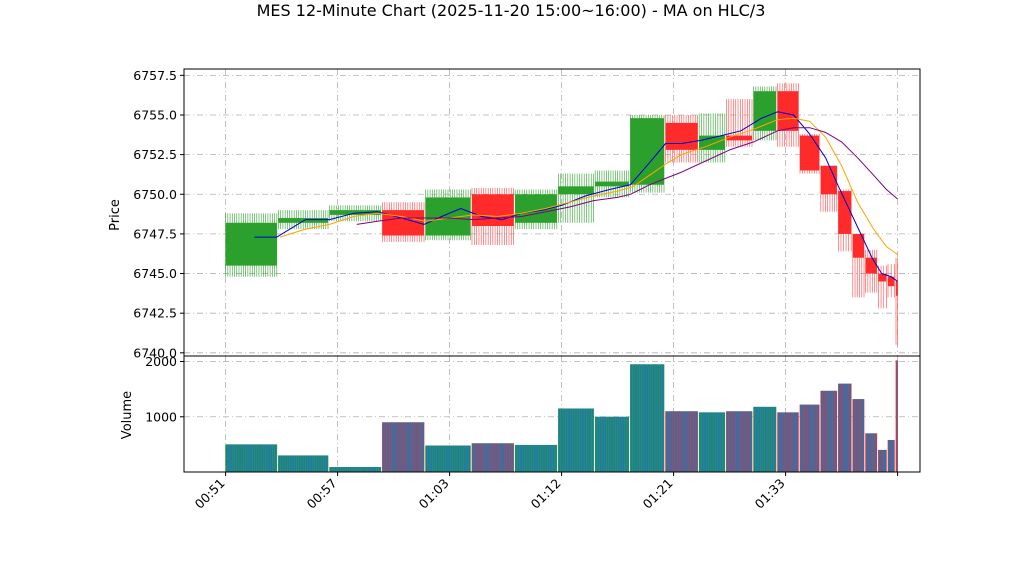 This screenshot has width=1022, height=579. What do you see at coordinates (161, 361) in the screenshot?
I see `volume-tick-label: 2000` at bounding box center [161, 361].